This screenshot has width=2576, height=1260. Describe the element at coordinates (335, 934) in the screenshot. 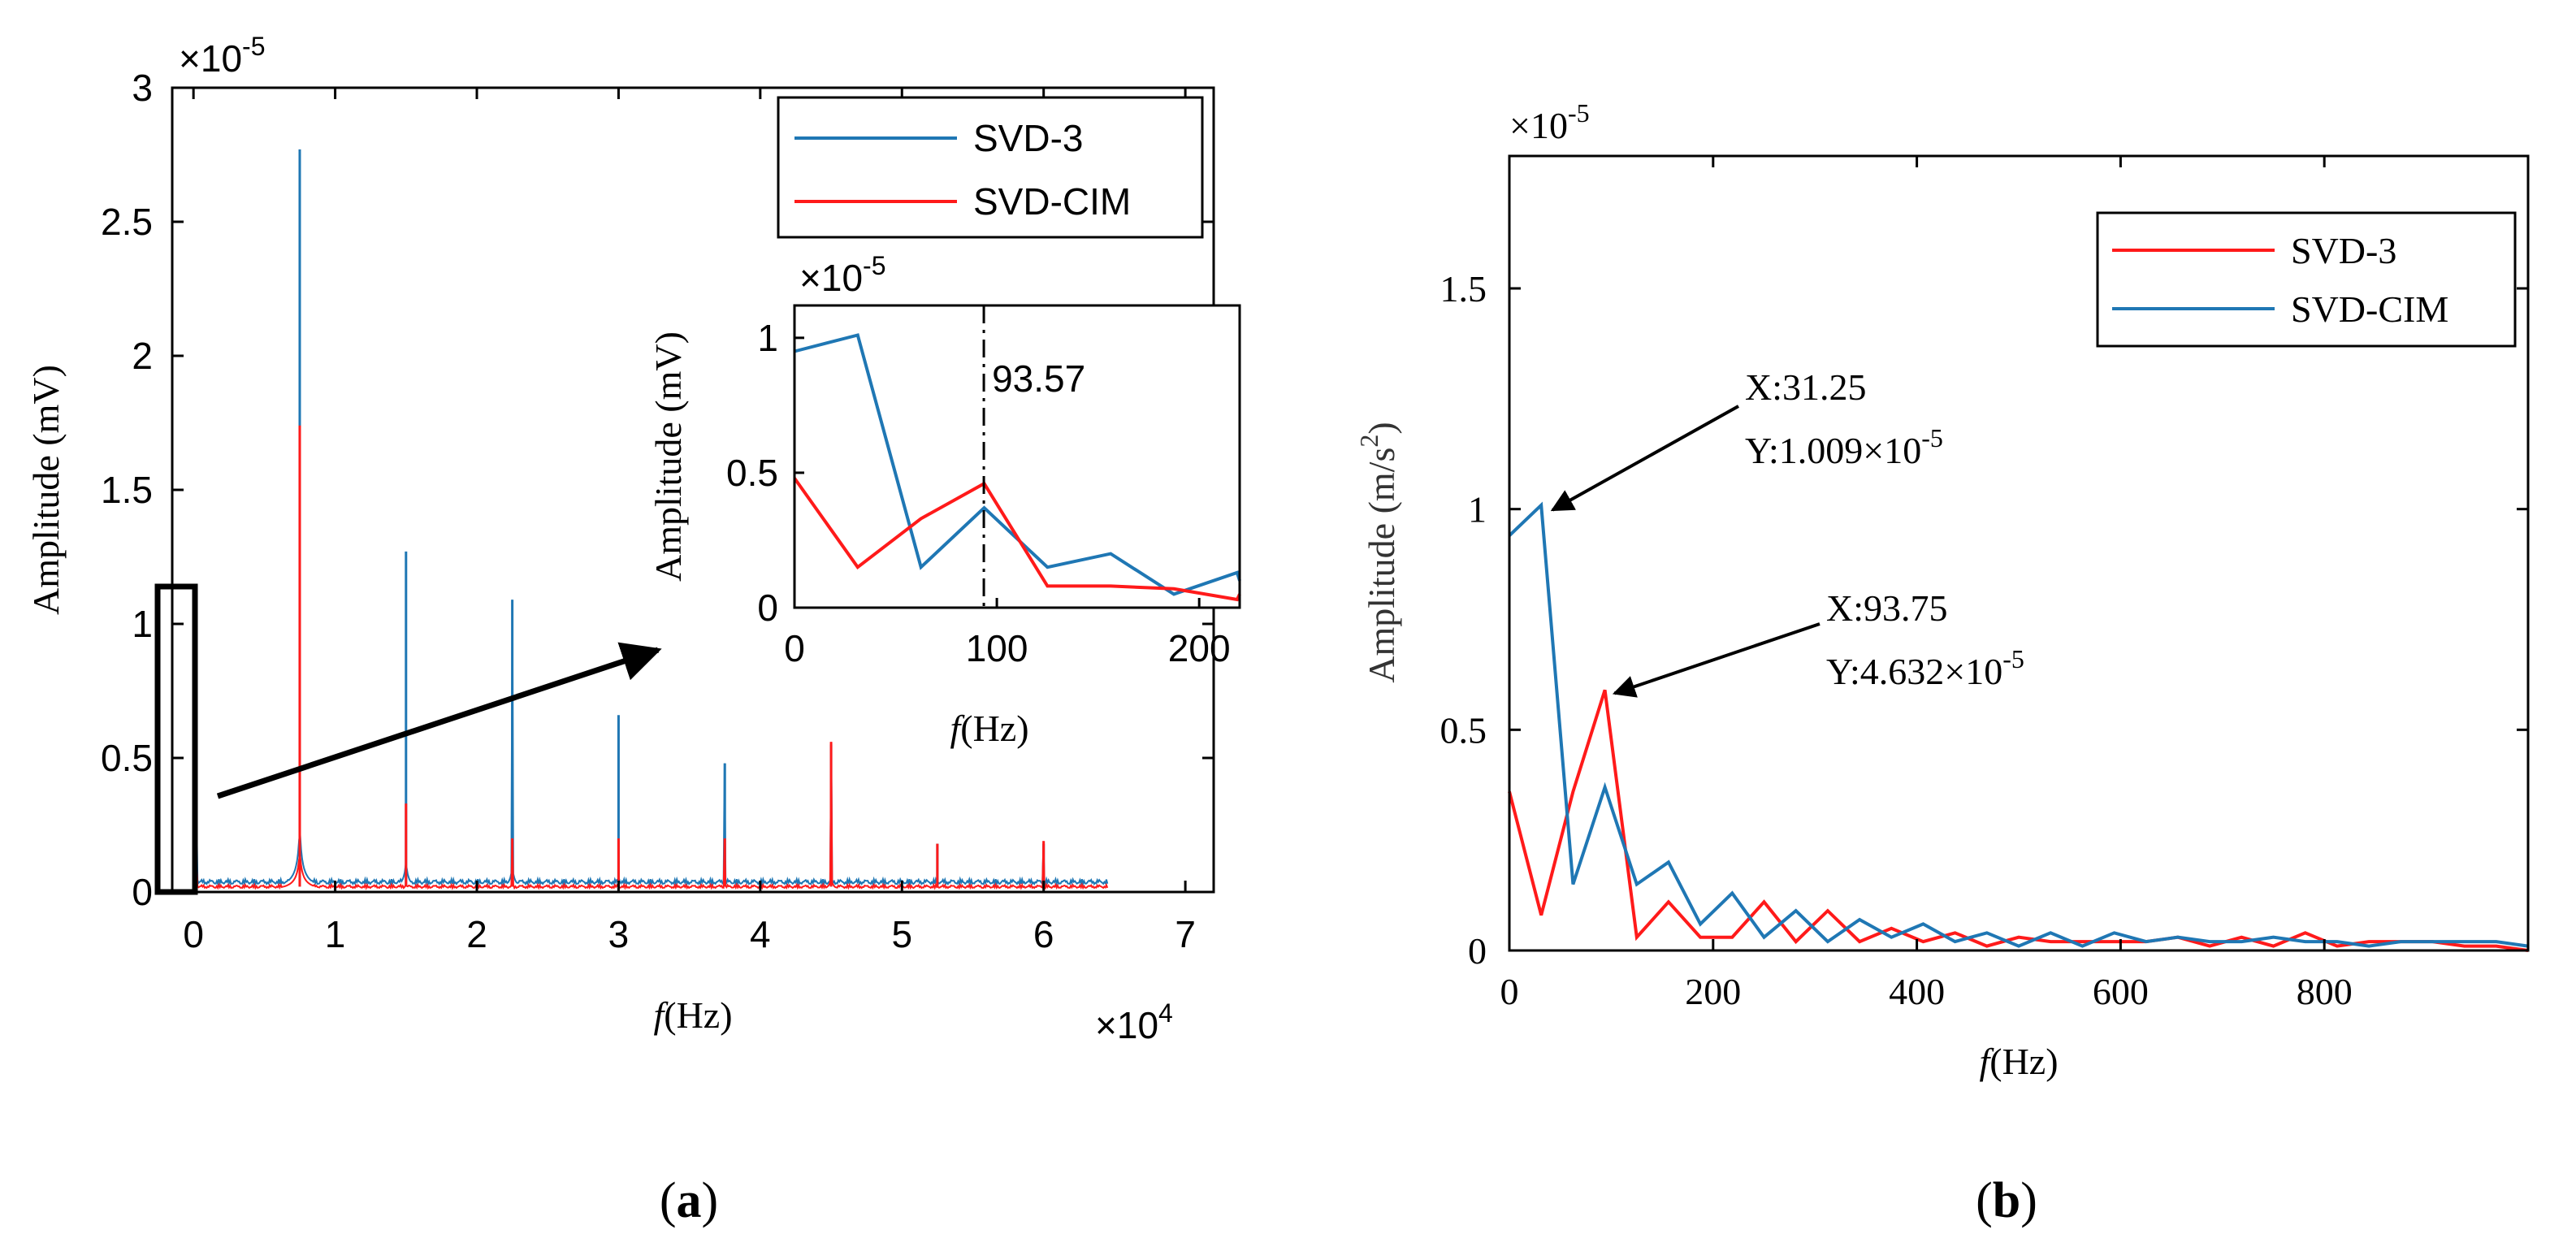

I see `panel-a-x-tick-label: 1` at that location.